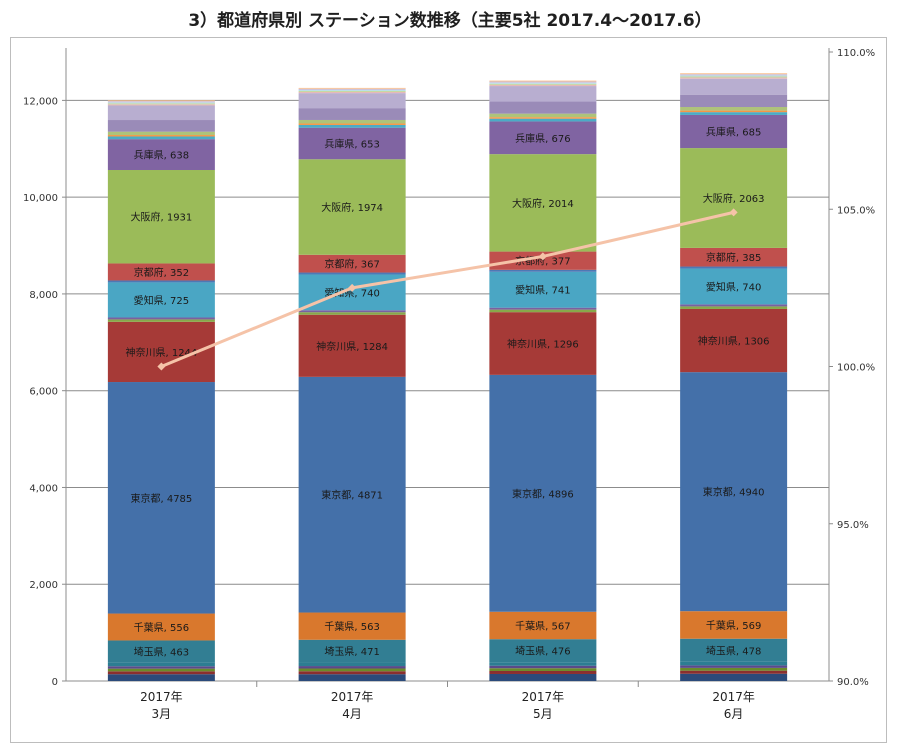 The height and width of the screenshot is (750, 900). What do you see at coordinates (43, 392) in the screenshot?
I see `y-left-tick-label: 6,000` at bounding box center [43, 392].